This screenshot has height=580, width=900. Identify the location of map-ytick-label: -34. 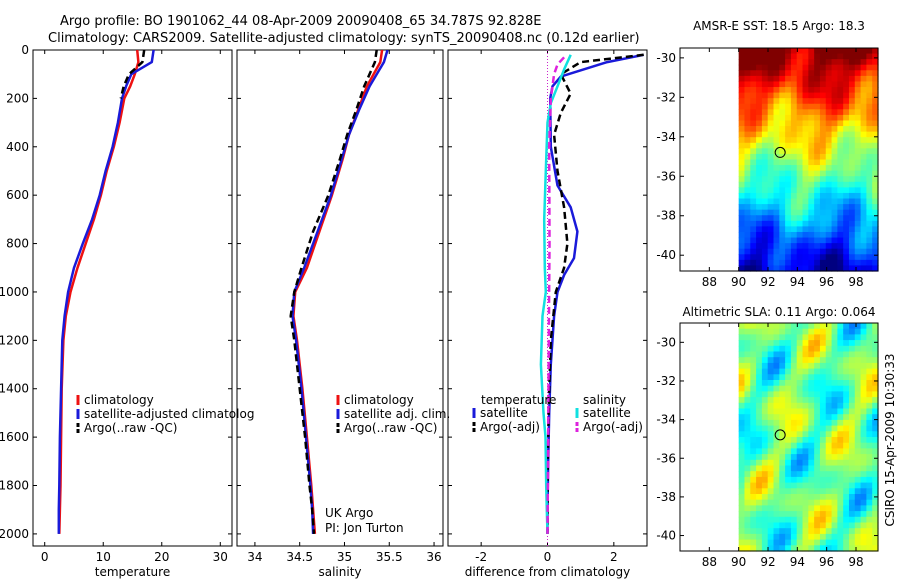
(666, 137).